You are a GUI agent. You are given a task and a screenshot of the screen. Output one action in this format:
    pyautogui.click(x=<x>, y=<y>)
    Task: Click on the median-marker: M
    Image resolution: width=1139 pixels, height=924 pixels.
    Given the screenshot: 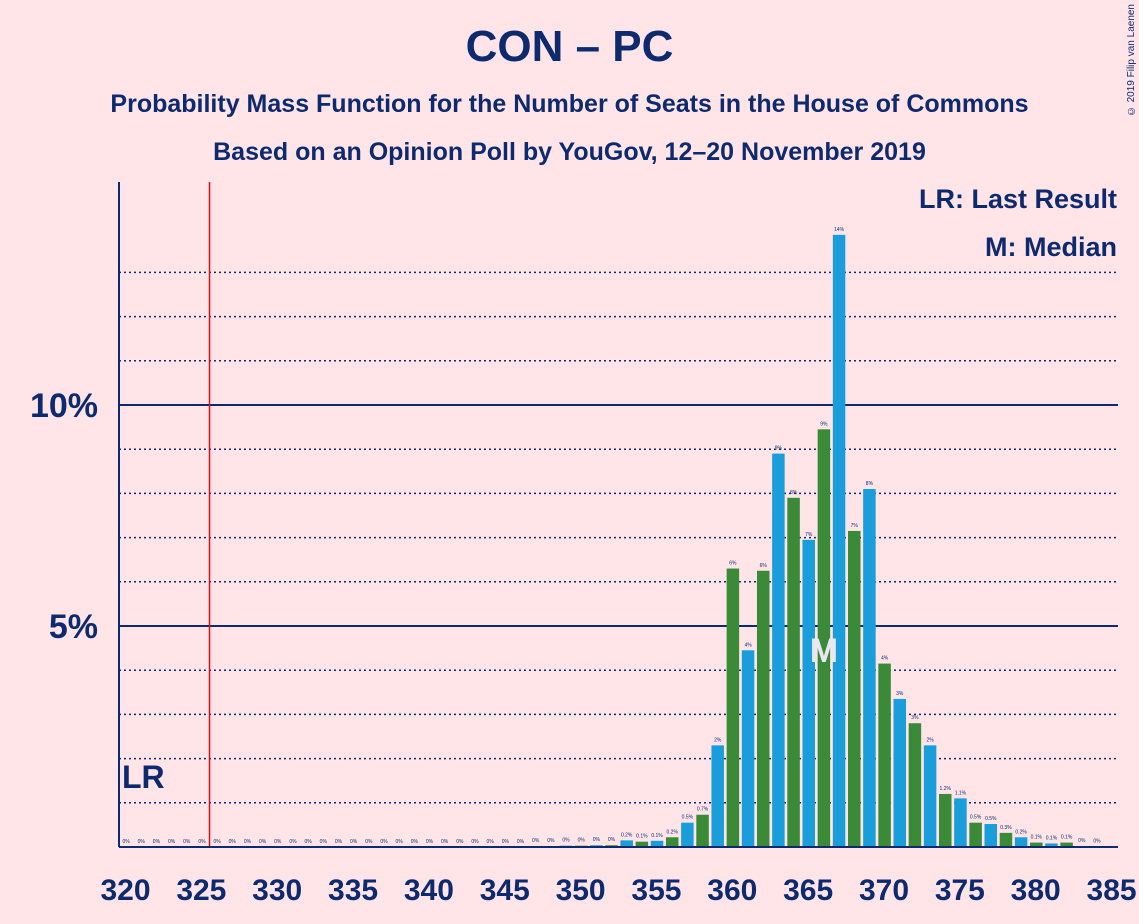 What is the action you would take?
    pyautogui.click(x=824, y=651)
    